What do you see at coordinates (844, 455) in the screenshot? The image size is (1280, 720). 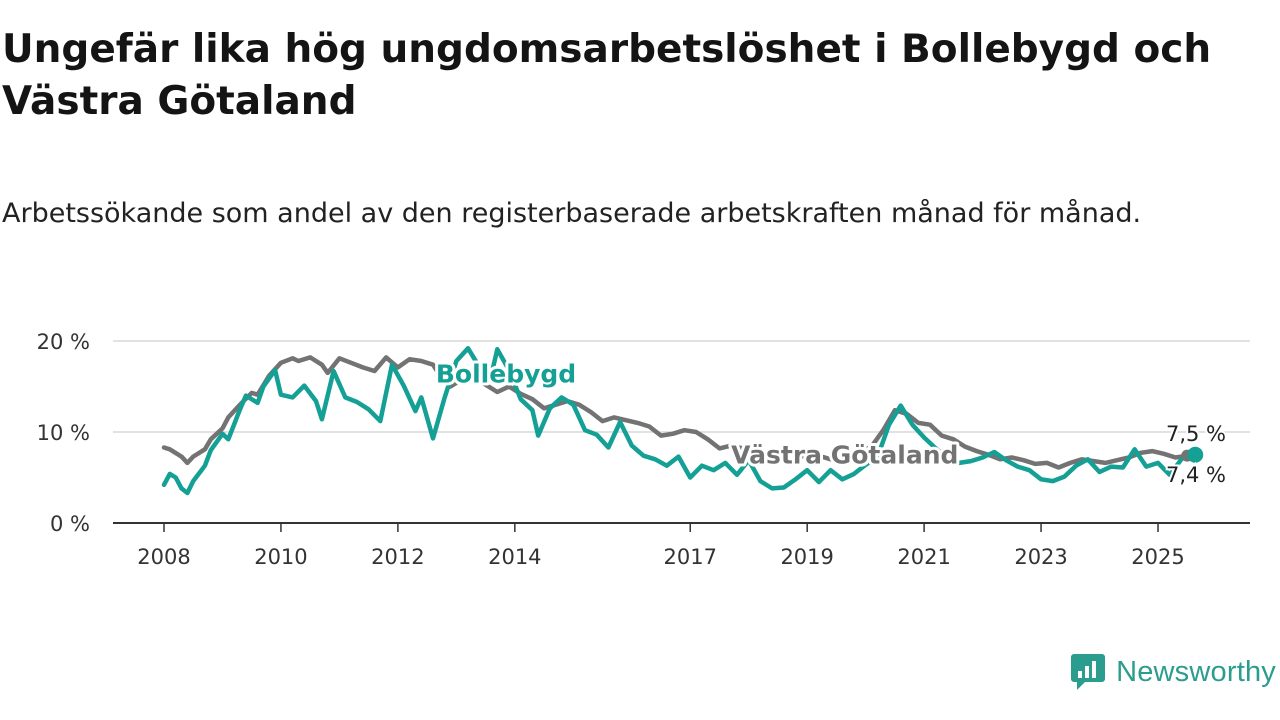 I see `series-label-vastra-gotaland: Västra Götaland` at bounding box center [844, 455].